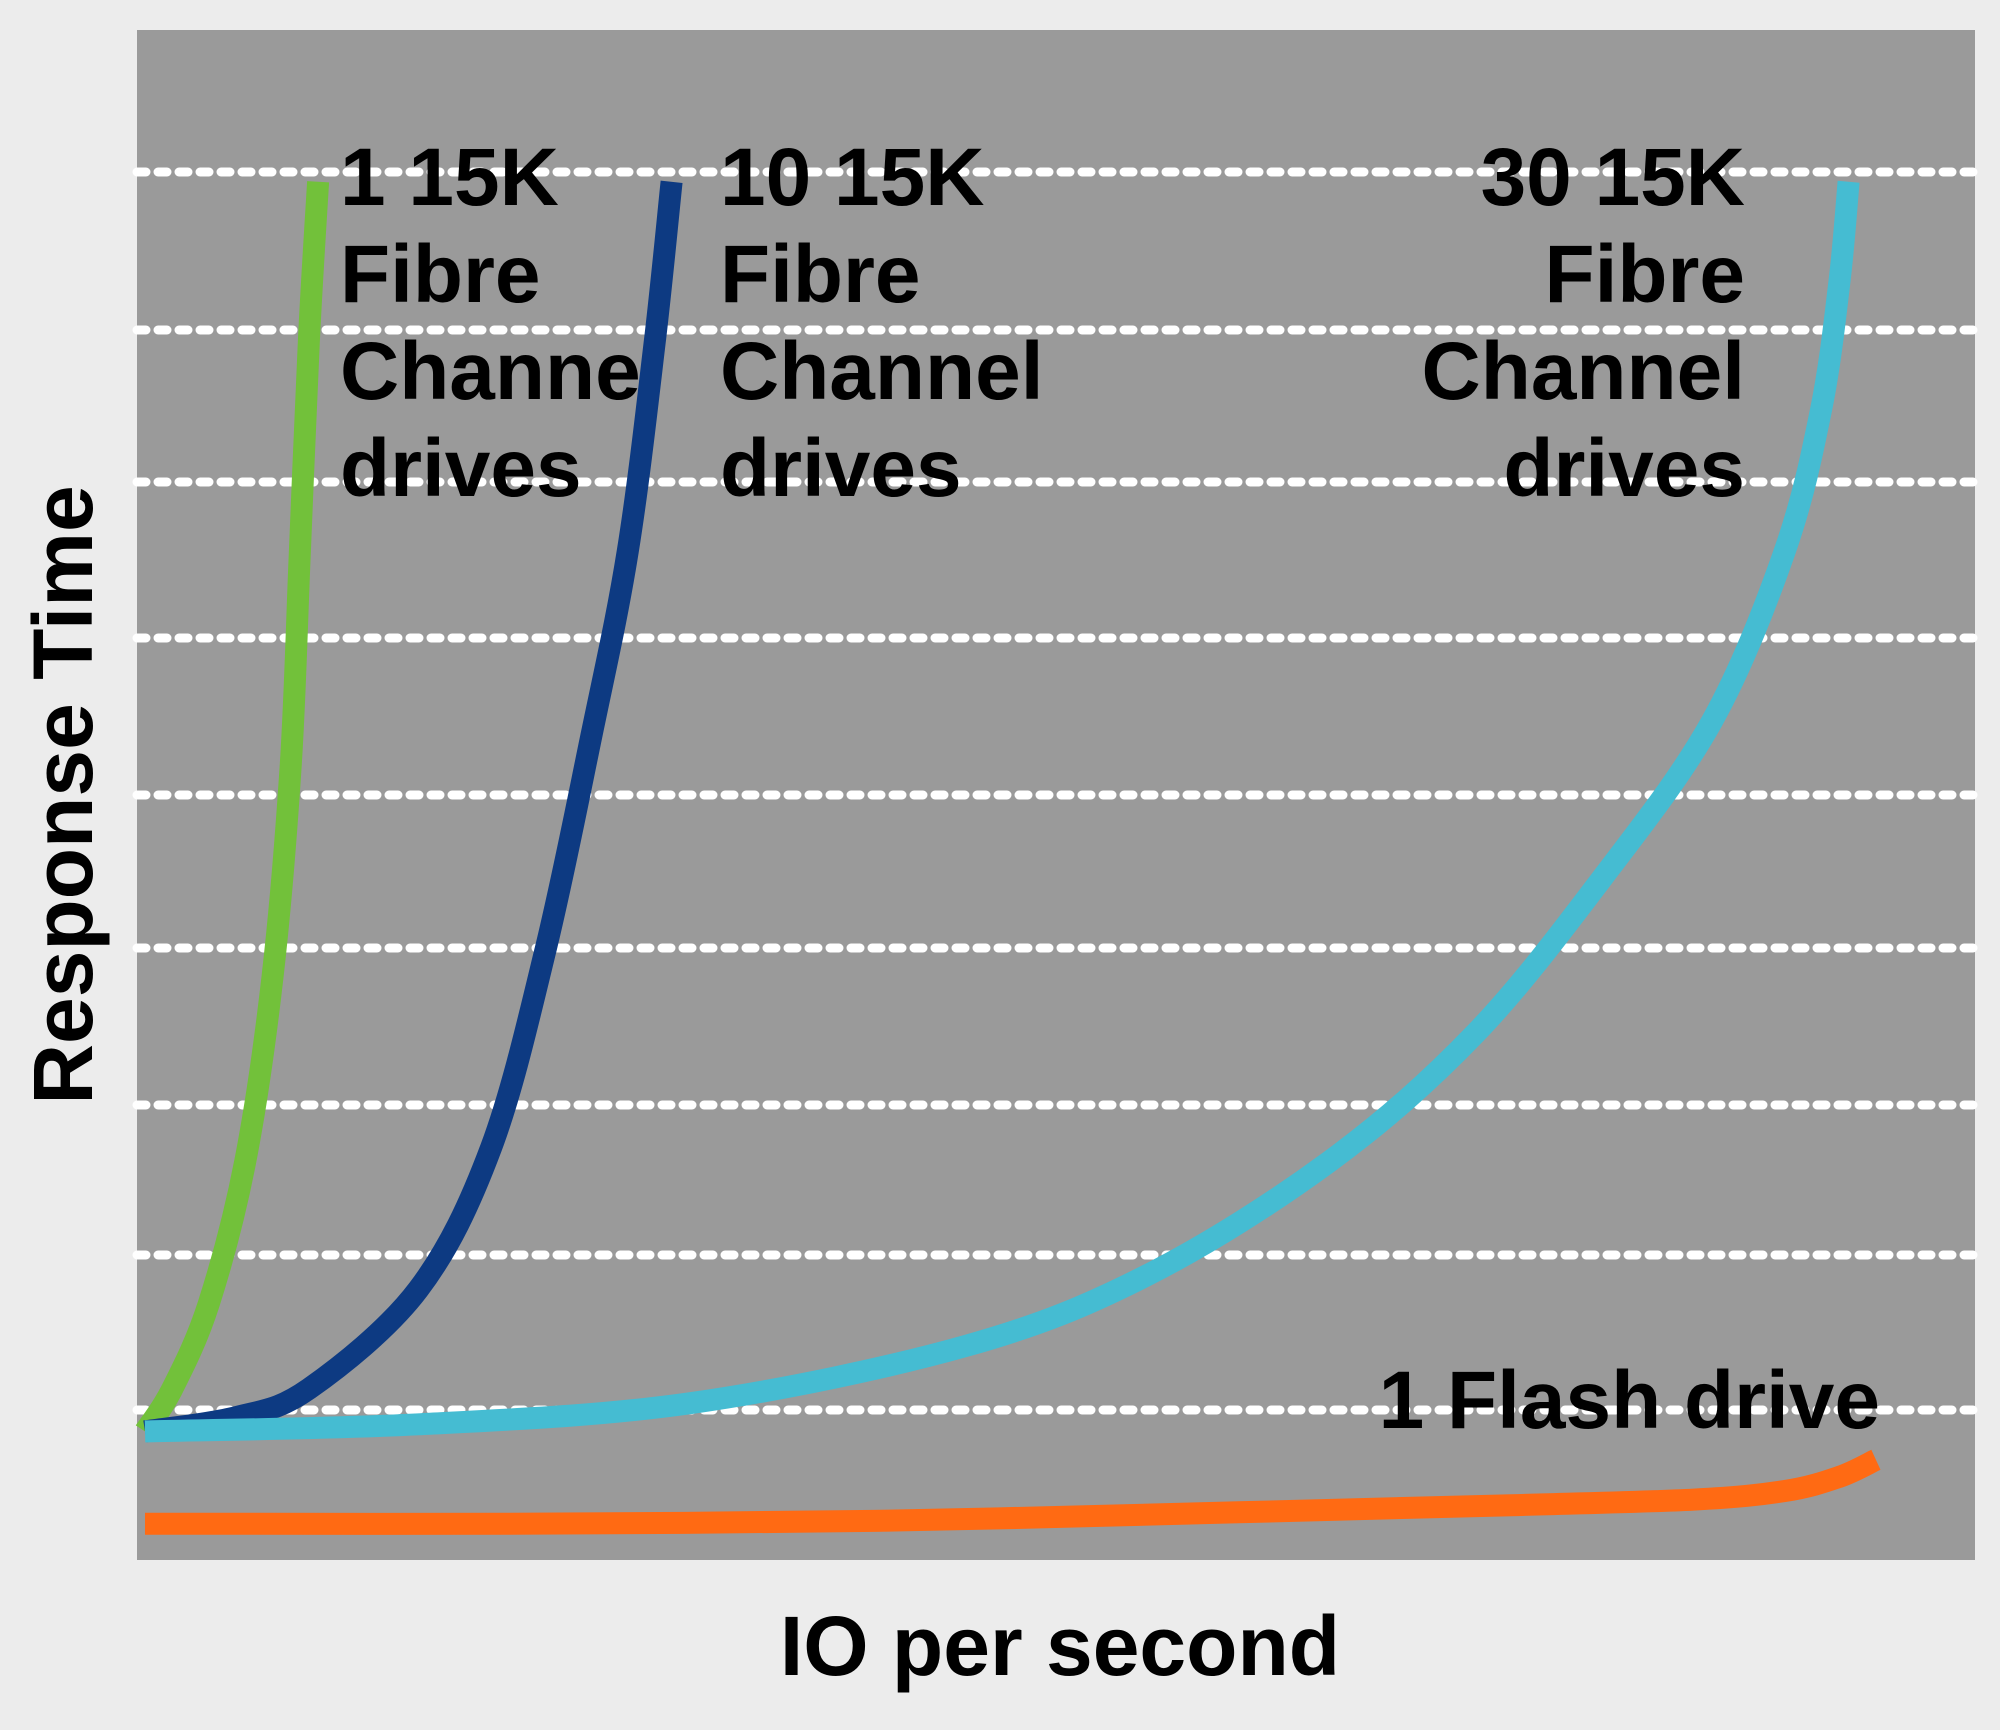 Image resolution: width=2000 pixels, height=1730 pixels. I want to click on series-label-4: 1 Flash drive, so click(1629, 1400).